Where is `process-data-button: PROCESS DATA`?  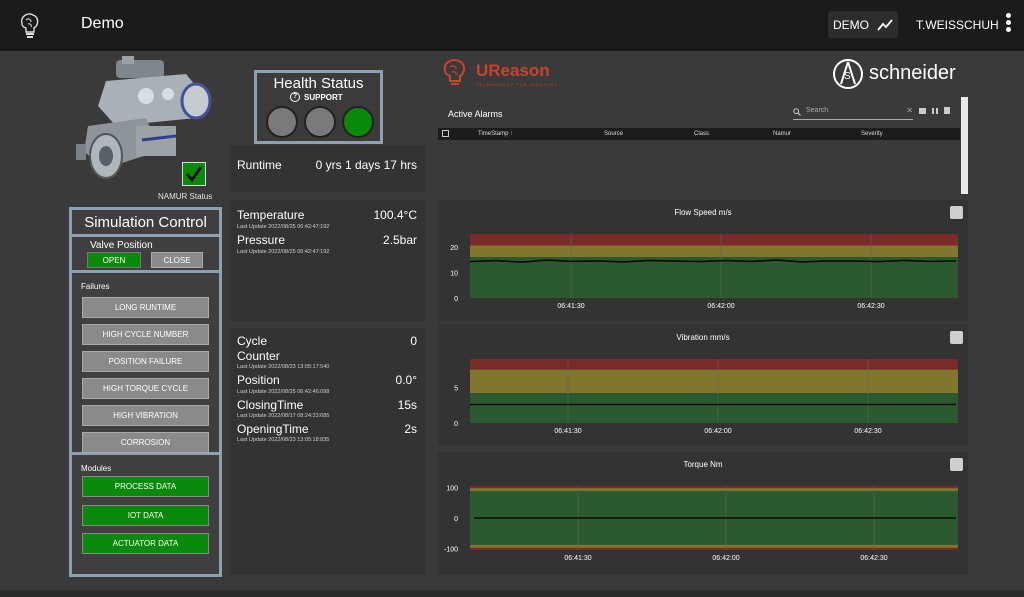
process-data-button: PROCESS DATA is located at coordinates (145, 486).